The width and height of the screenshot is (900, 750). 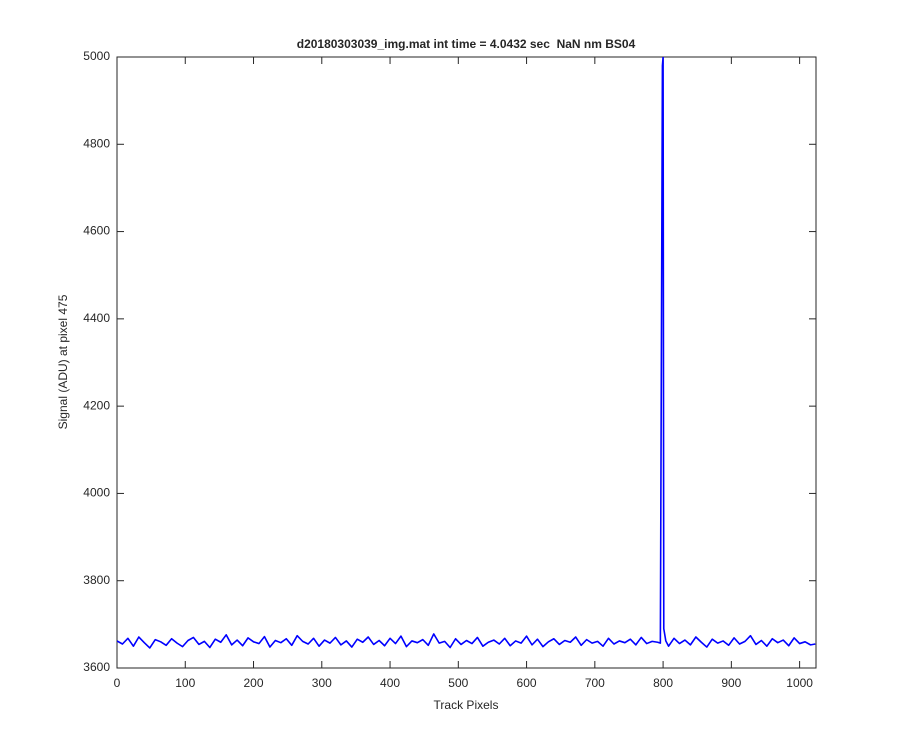 What do you see at coordinates (96, 56) in the screenshot?
I see `y-tick-label: 5000` at bounding box center [96, 56].